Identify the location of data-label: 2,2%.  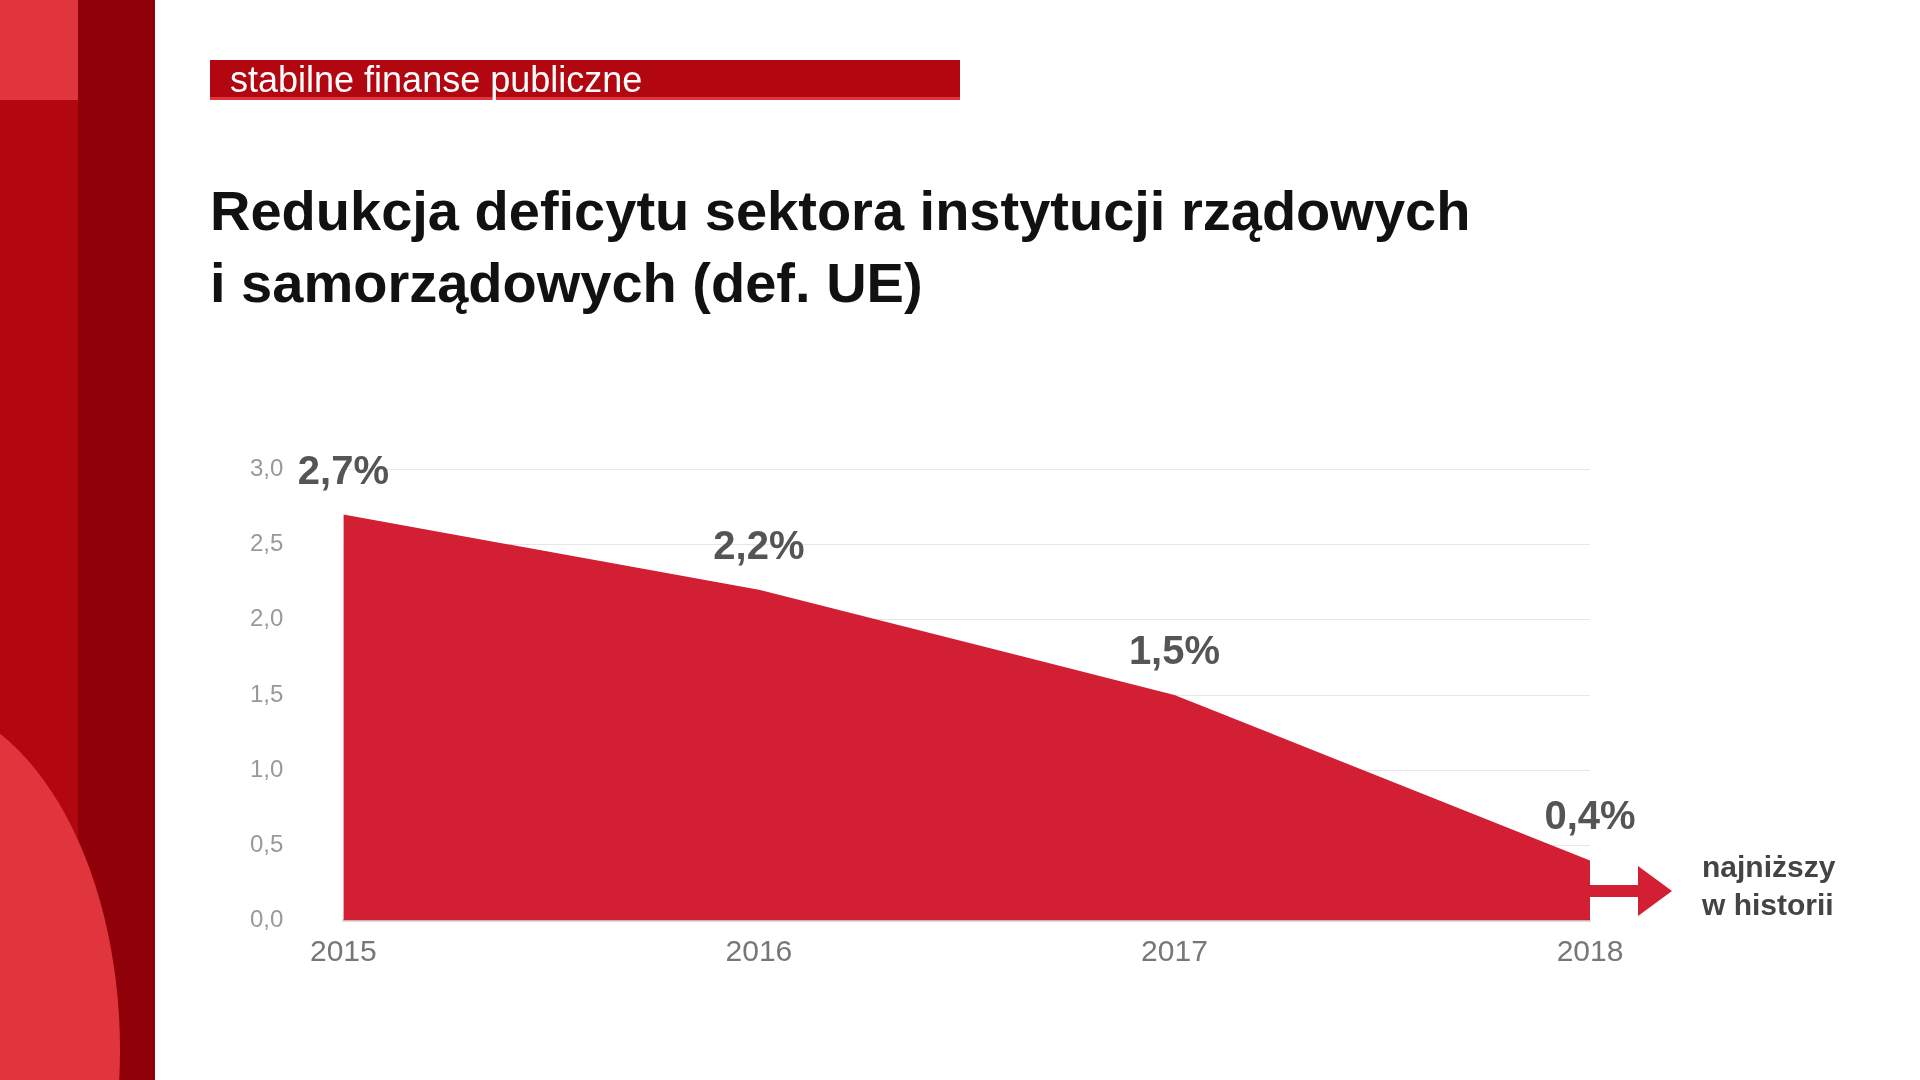
(759, 544).